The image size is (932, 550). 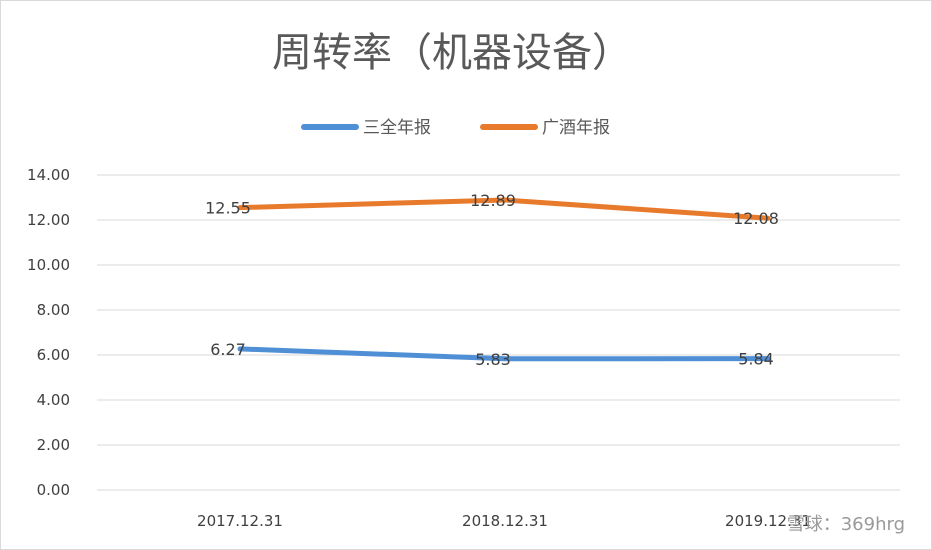 I want to click on legend-label-guangjiu: 广酒年报, so click(x=576, y=128).